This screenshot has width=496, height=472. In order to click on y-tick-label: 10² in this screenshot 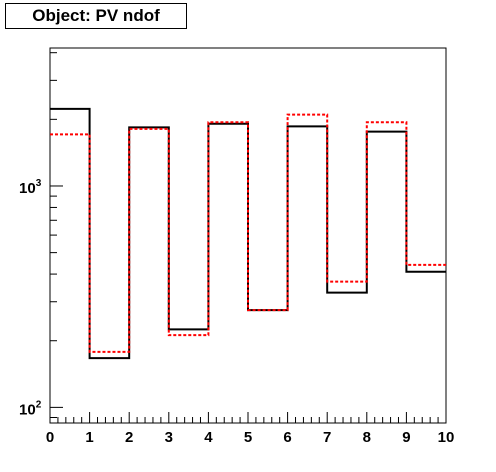, I will do `click(30, 408)`.